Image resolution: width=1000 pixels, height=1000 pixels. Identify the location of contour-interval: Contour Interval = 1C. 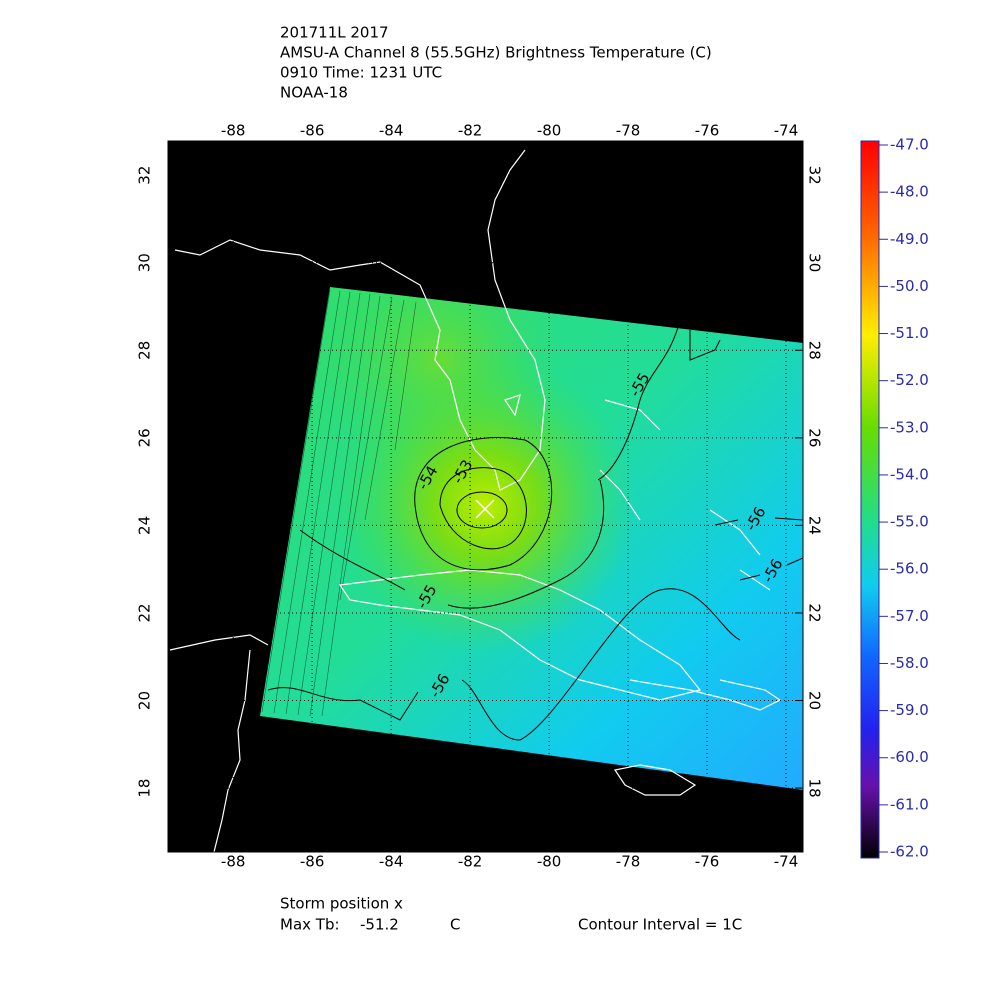
(660, 925).